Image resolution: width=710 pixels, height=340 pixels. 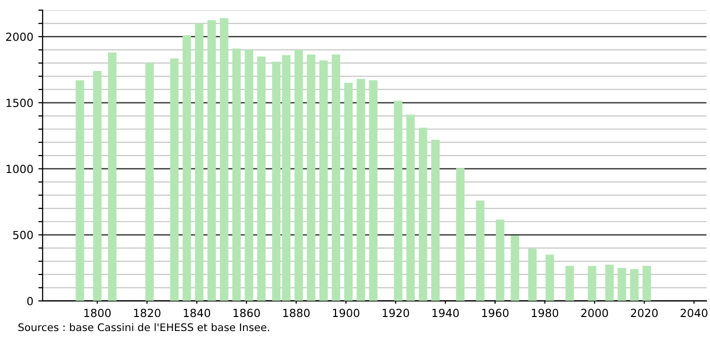 What do you see at coordinates (19, 37) in the screenshot?
I see `y-tick-label: 2000` at bounding box center [19, 37].